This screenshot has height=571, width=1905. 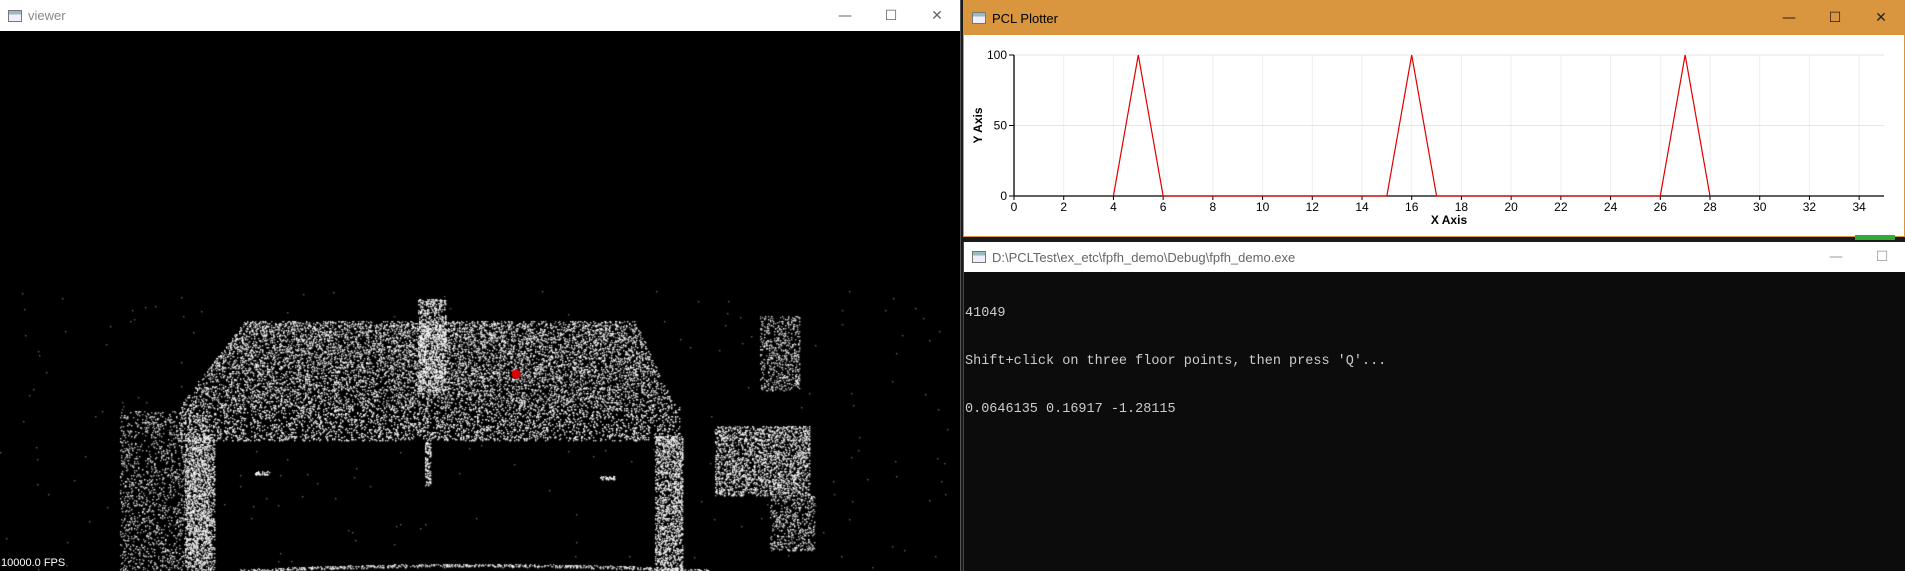 What do you see at coordinates (985, 313) in the screenshot?
I see `console-line: 41049` at bounding box center [985, 313].